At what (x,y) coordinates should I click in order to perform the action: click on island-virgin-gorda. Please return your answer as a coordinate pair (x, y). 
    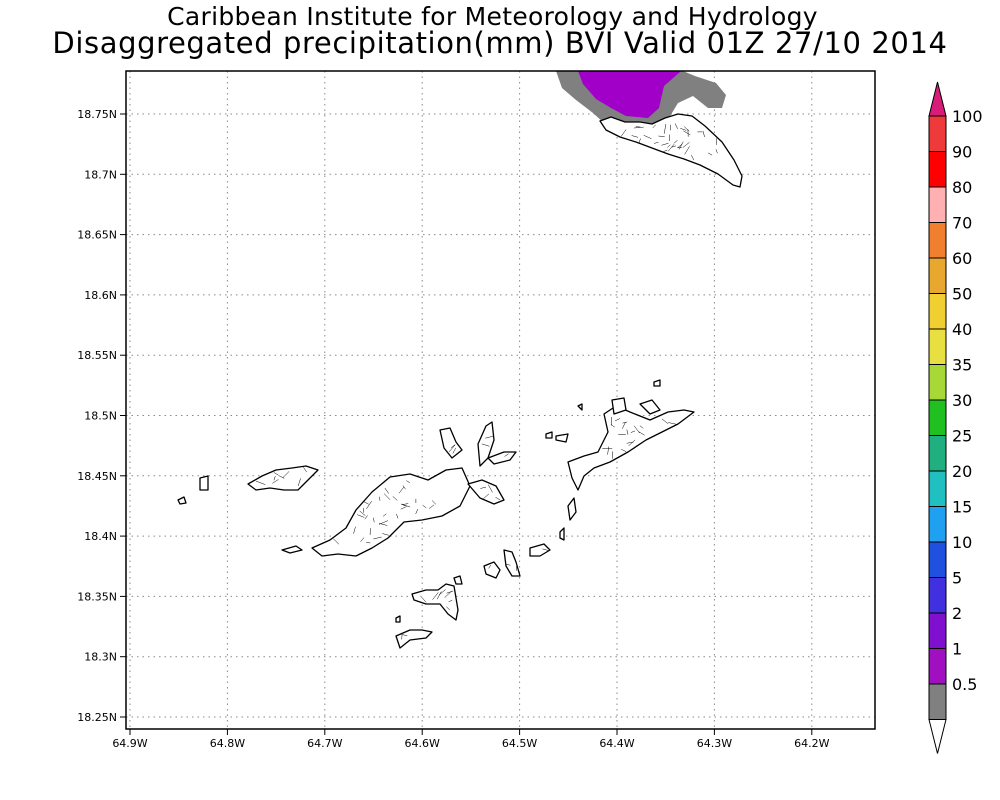
    Looking at the image, I should click on (631, 448).